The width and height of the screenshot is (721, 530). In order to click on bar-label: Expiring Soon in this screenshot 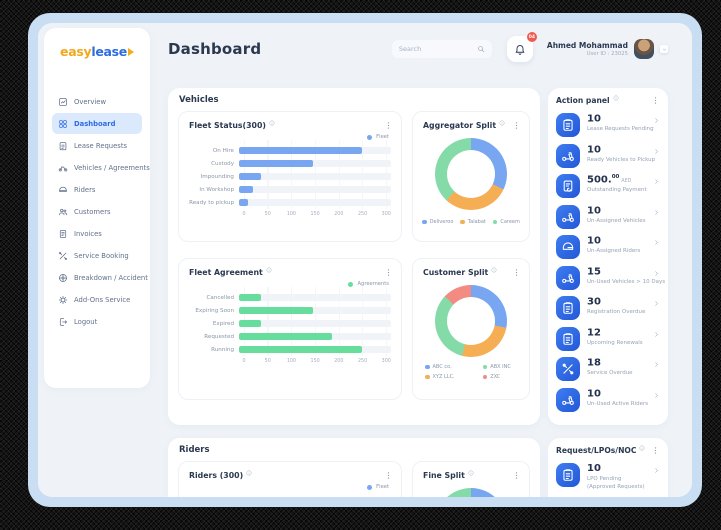, I will do `click(214, 310)`.